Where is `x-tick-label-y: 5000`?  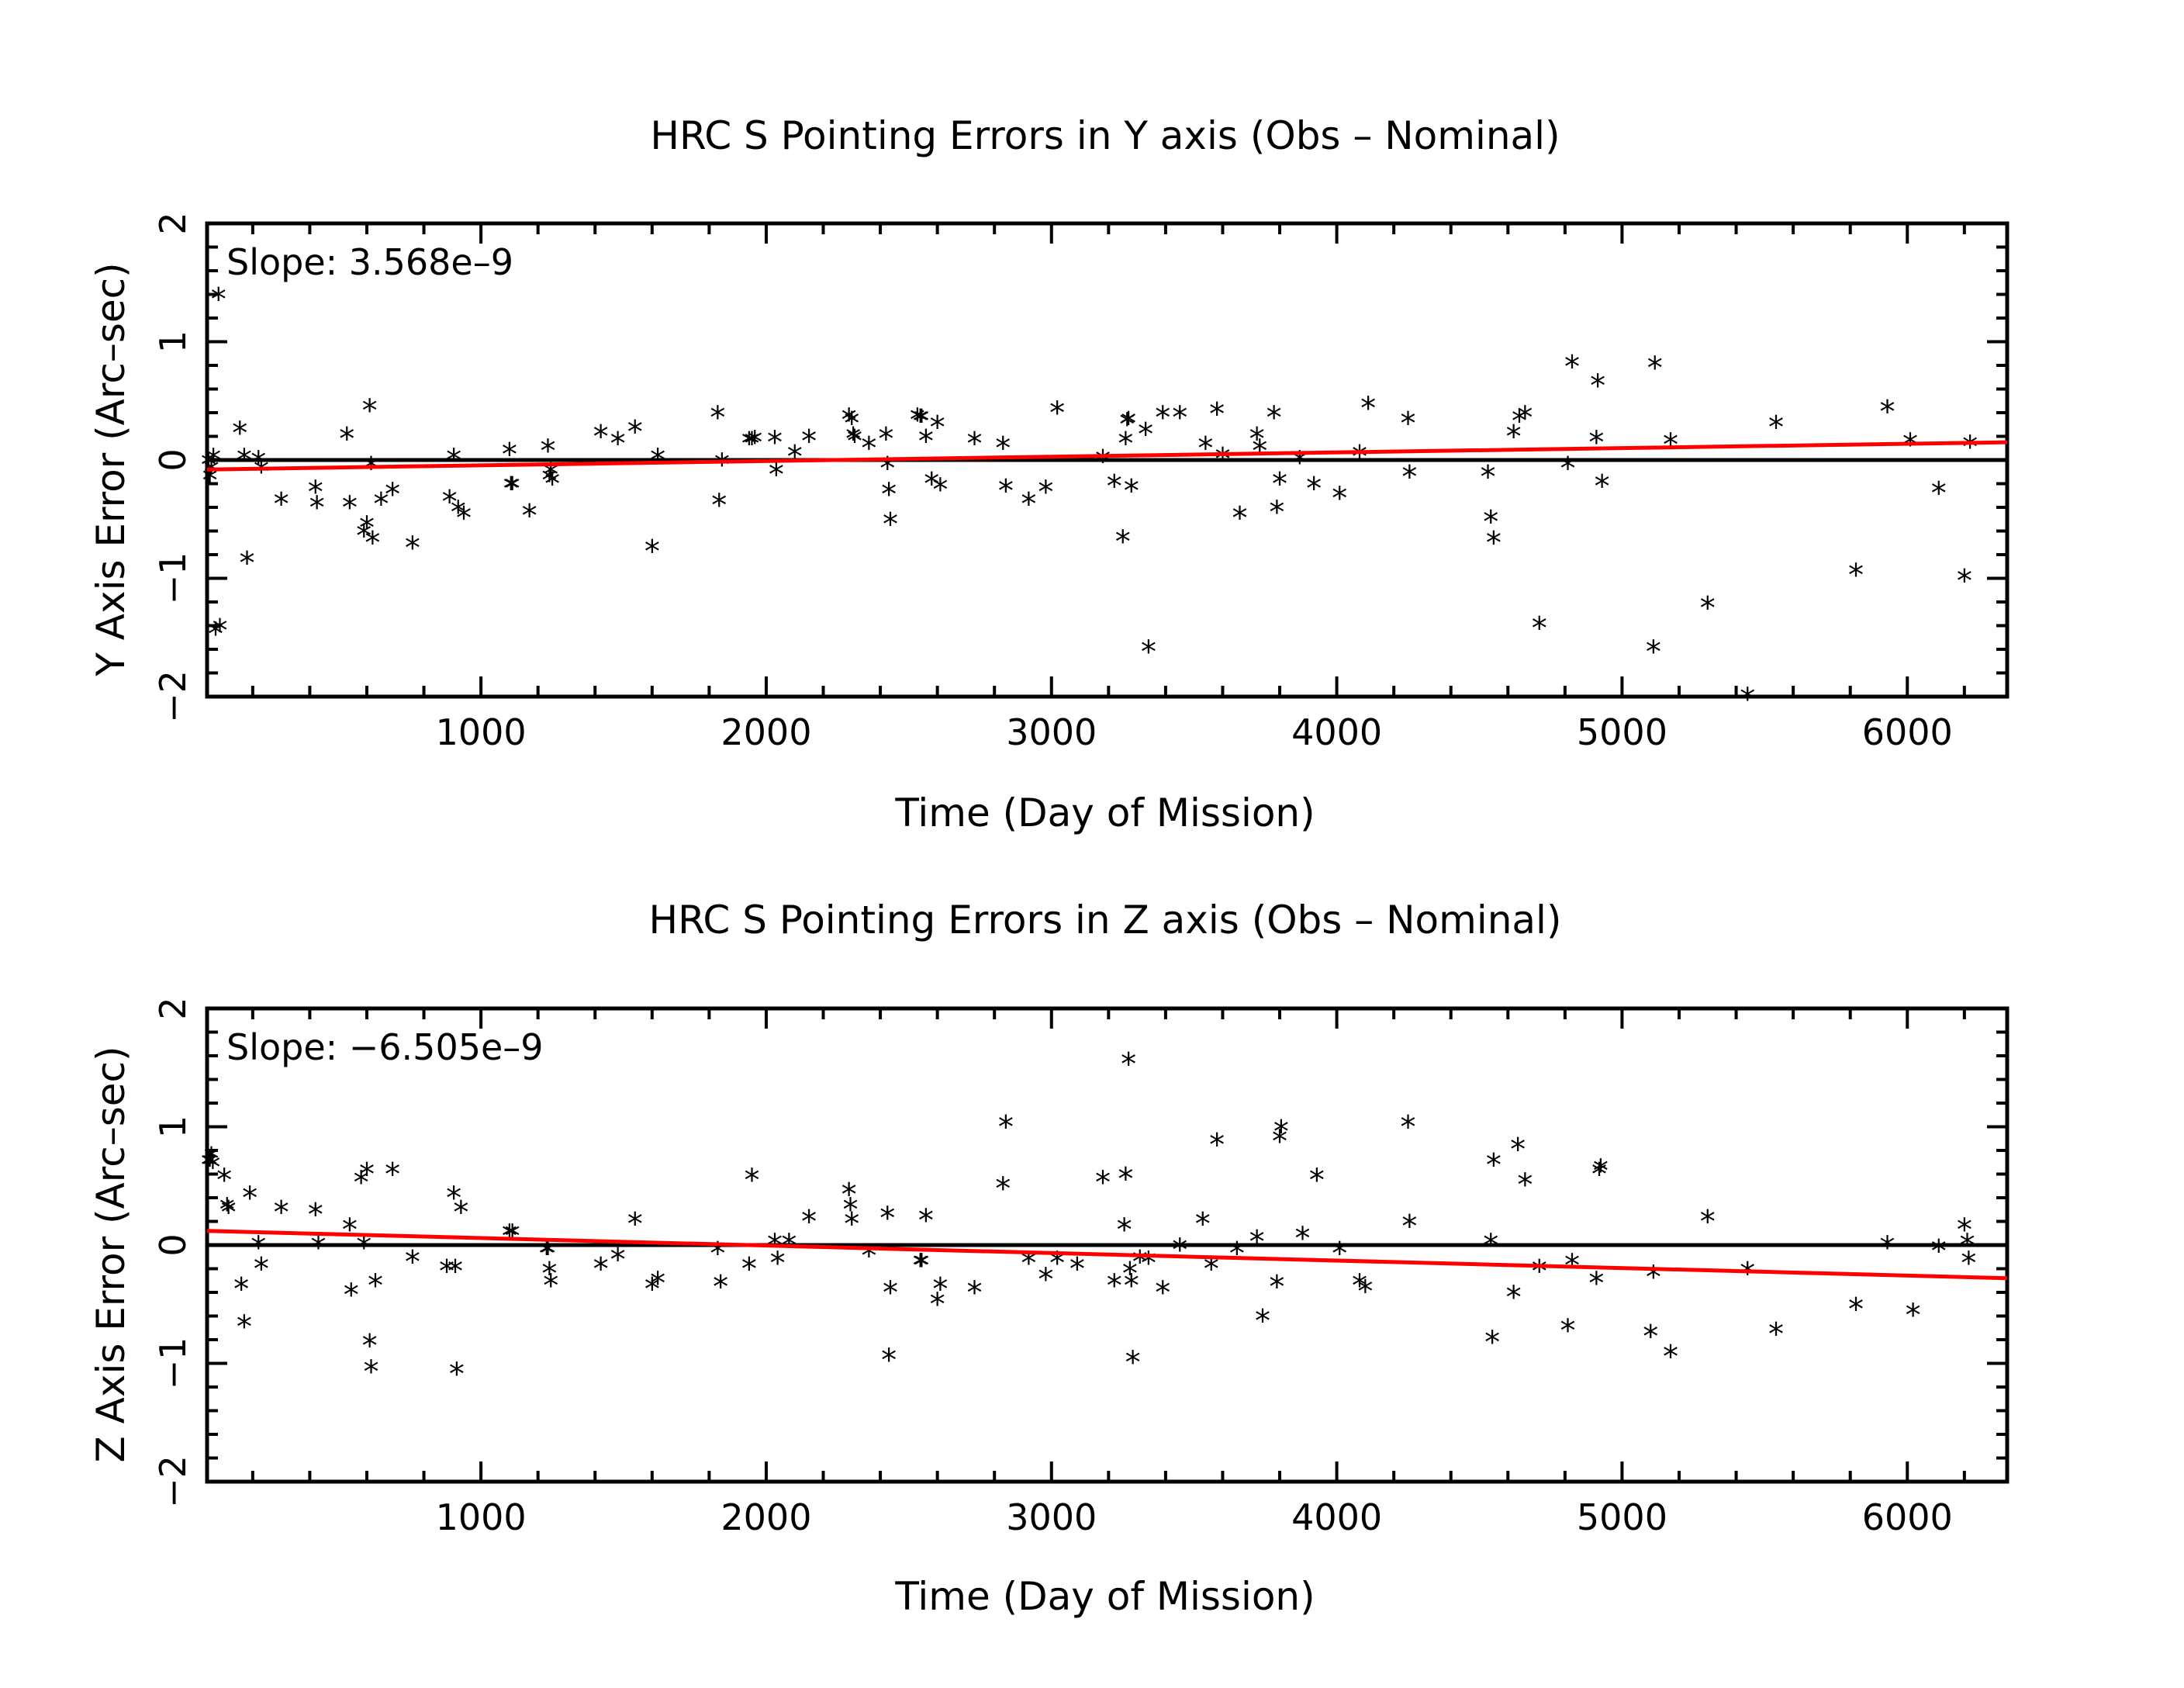
x-tick-label-y: 5000 is located at coordinates (1622, 732).